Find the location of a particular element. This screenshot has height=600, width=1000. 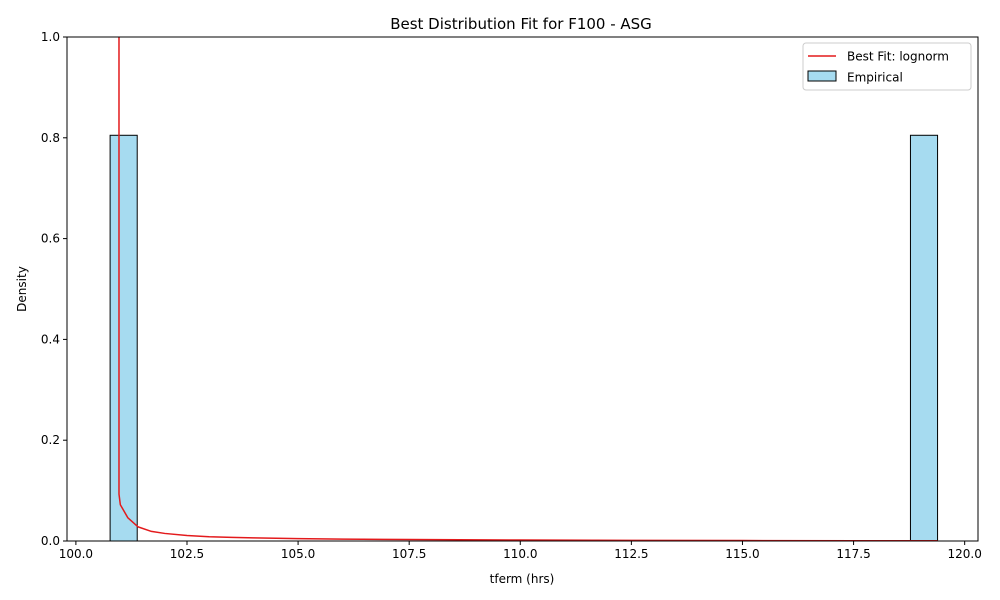

chart-title: Best Distribution Fit for F100 - ASG is located at coordinates (521, 24).